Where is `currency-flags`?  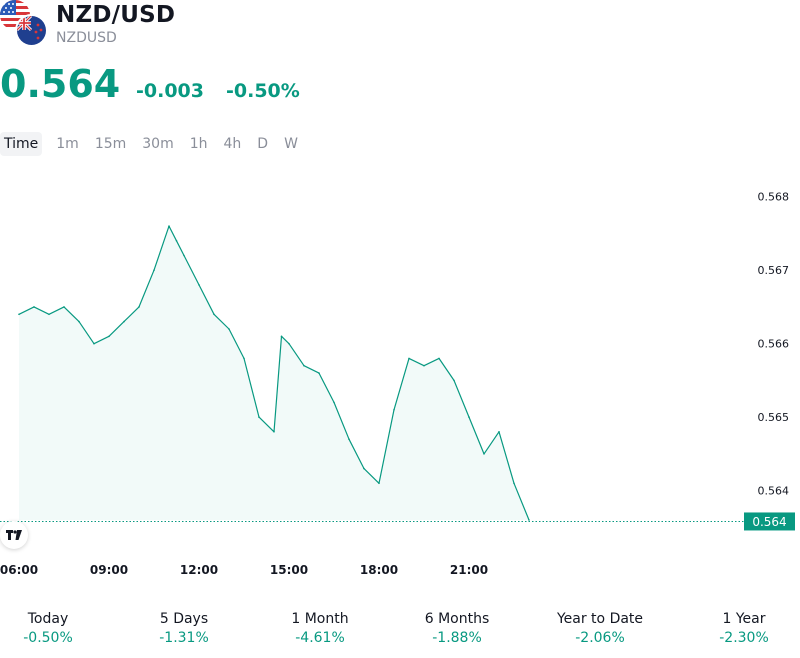 currency-flags is located at coordinates (25, 25).